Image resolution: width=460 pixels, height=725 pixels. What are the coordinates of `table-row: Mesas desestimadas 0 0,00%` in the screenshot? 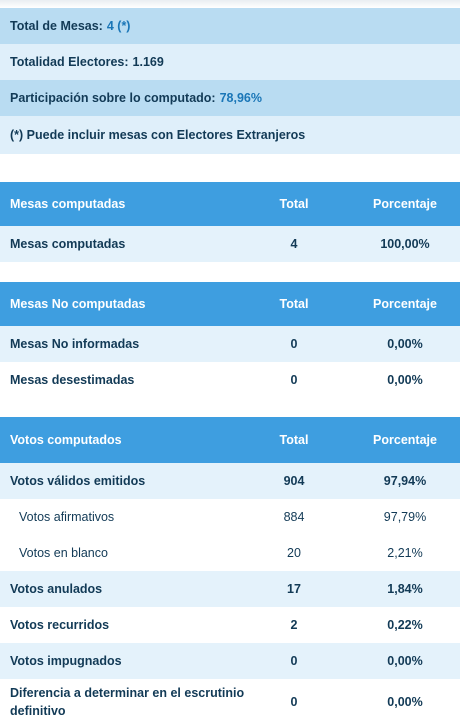 It's located at (230, 380).